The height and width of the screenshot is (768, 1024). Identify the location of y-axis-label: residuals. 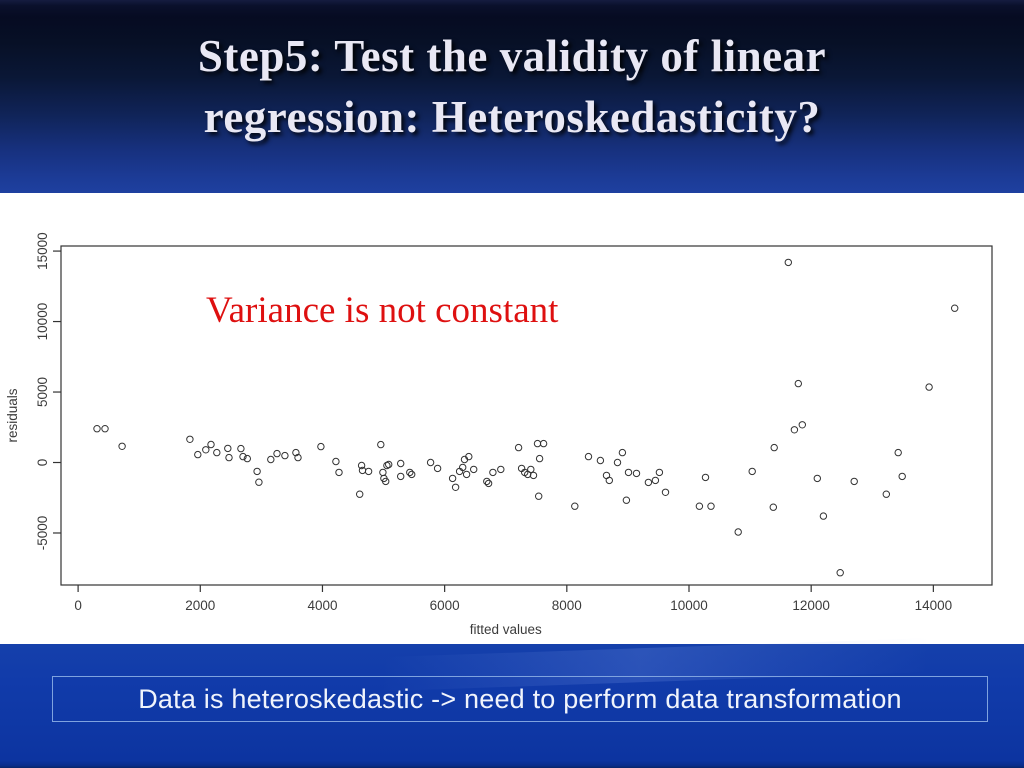
(12, 415).